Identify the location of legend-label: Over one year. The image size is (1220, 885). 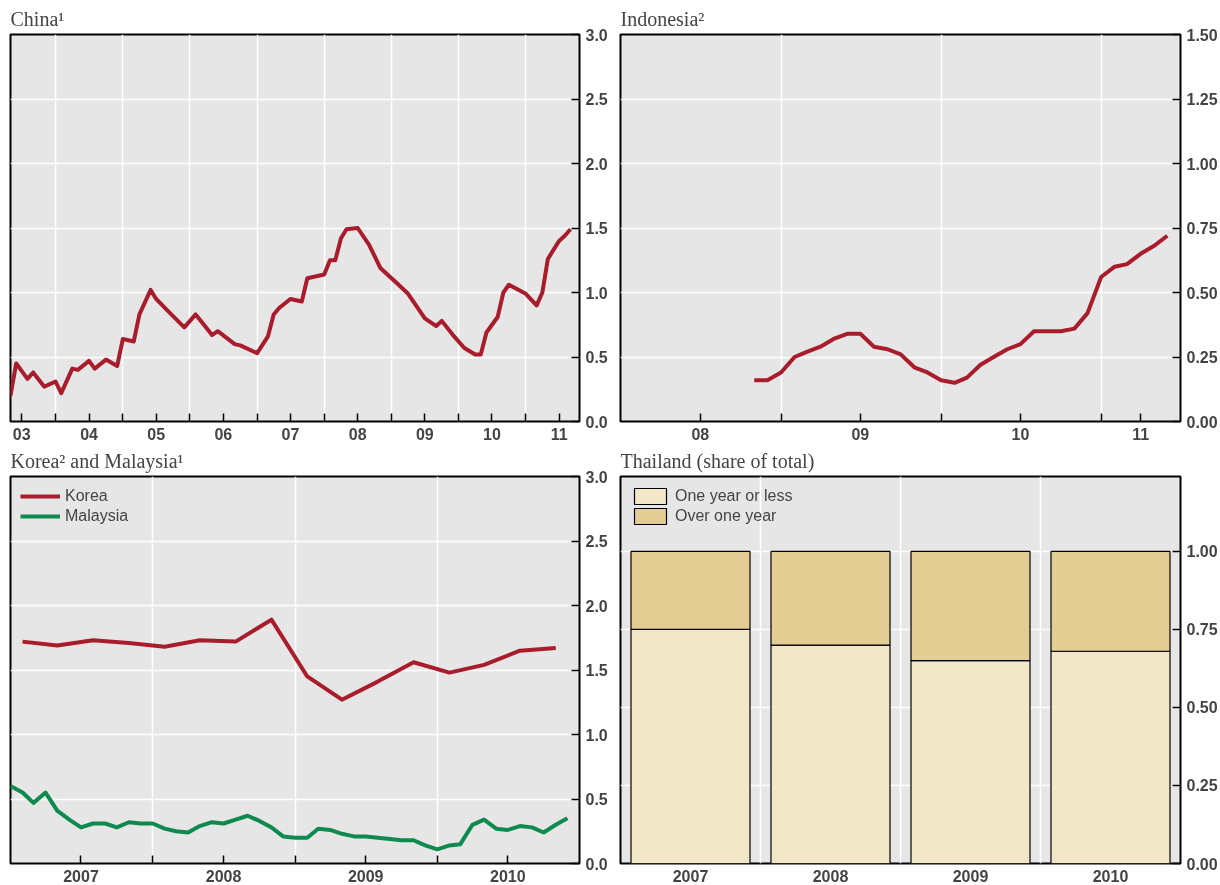
(726, 516).